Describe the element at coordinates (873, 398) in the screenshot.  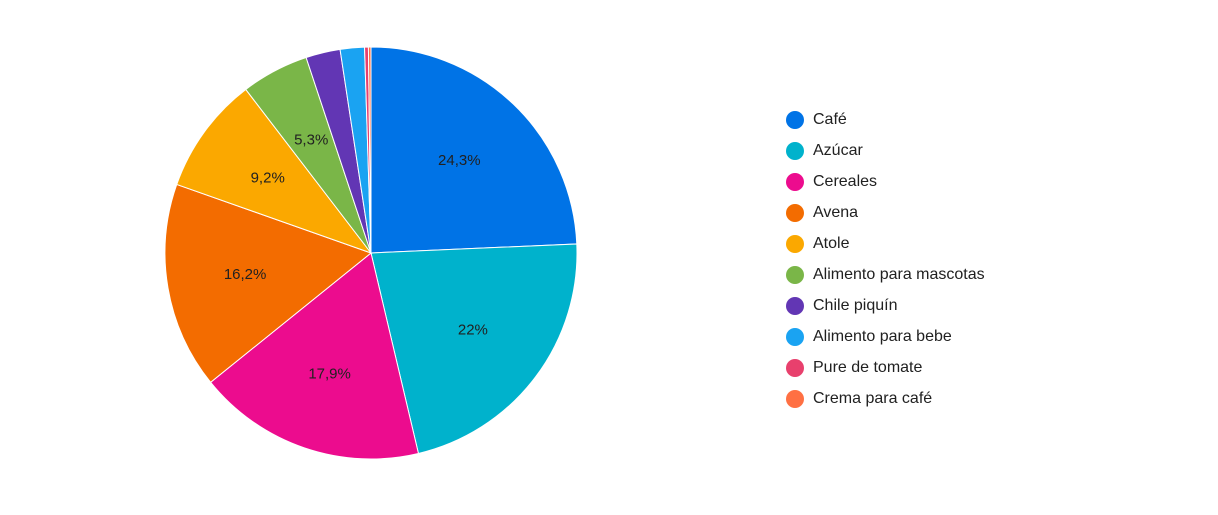
I see `legend-label: Crema para café` at that location.